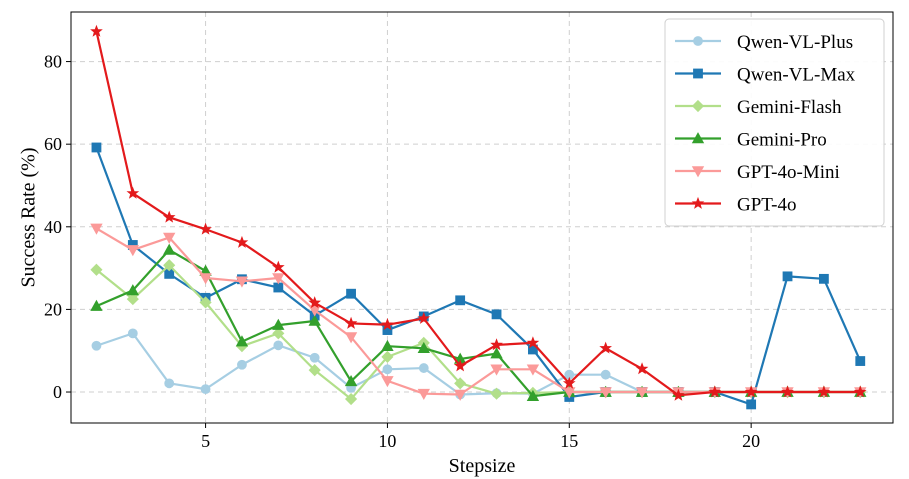  I want to click on x-tick-label: 15, so click(569, 441).